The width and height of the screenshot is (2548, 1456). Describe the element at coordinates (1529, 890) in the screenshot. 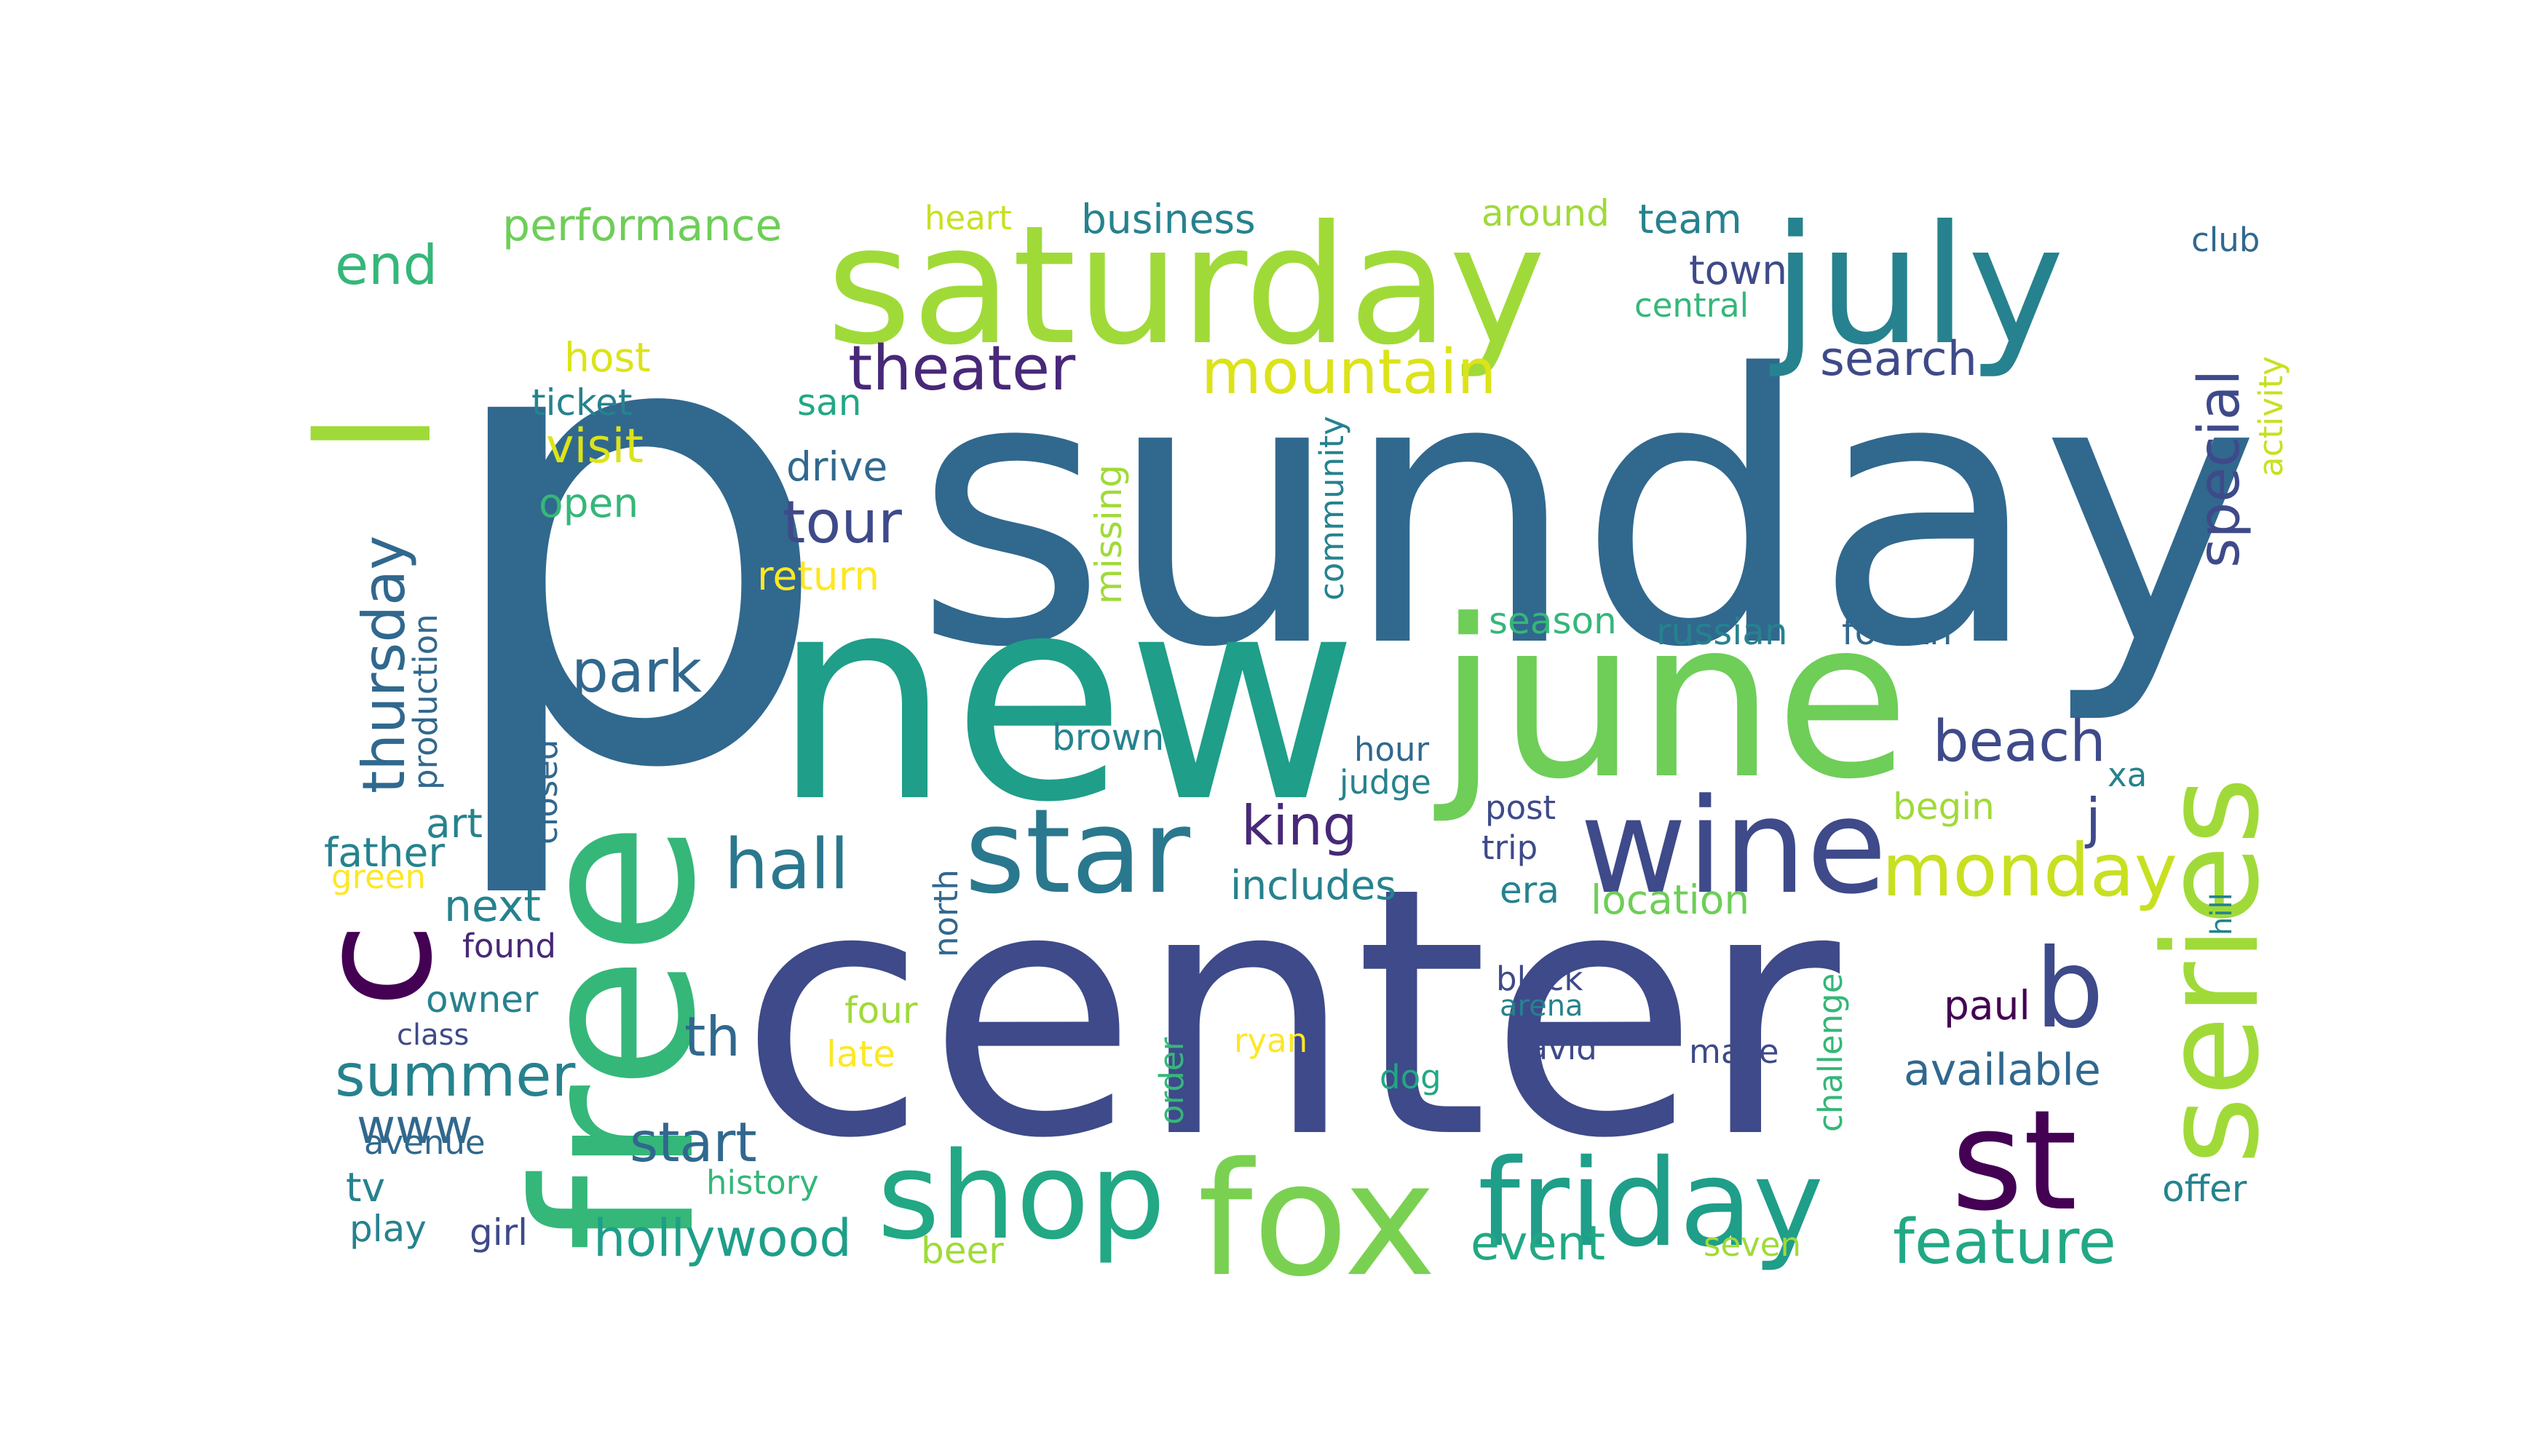

I see `word-era: era` at that location.